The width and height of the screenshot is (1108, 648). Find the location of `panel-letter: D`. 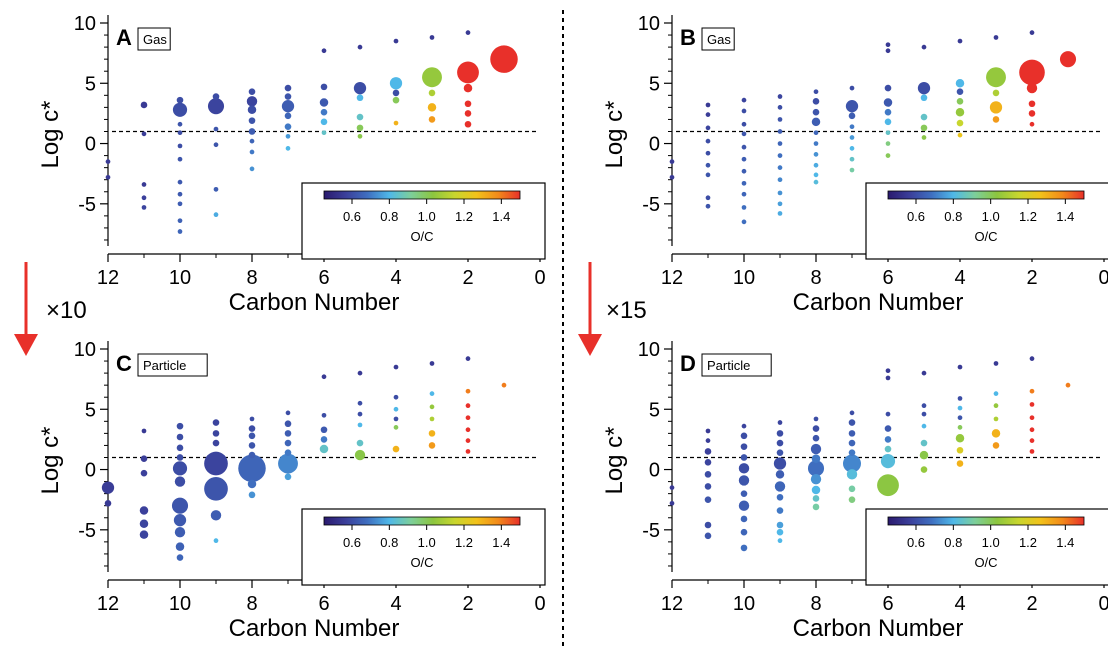

panel-letter: D is located at coordinates (688, 363).